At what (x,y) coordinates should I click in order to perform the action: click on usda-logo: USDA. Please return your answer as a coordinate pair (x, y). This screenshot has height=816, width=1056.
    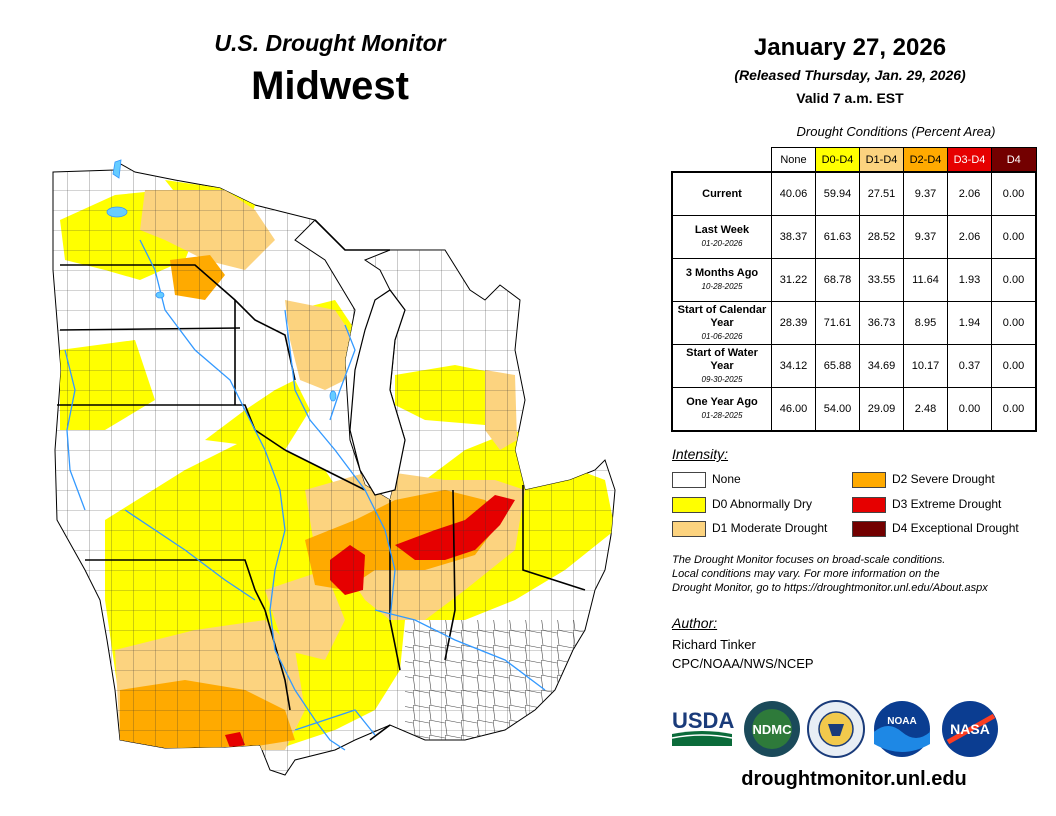
    Looking at the image, I should click on (702, 727).